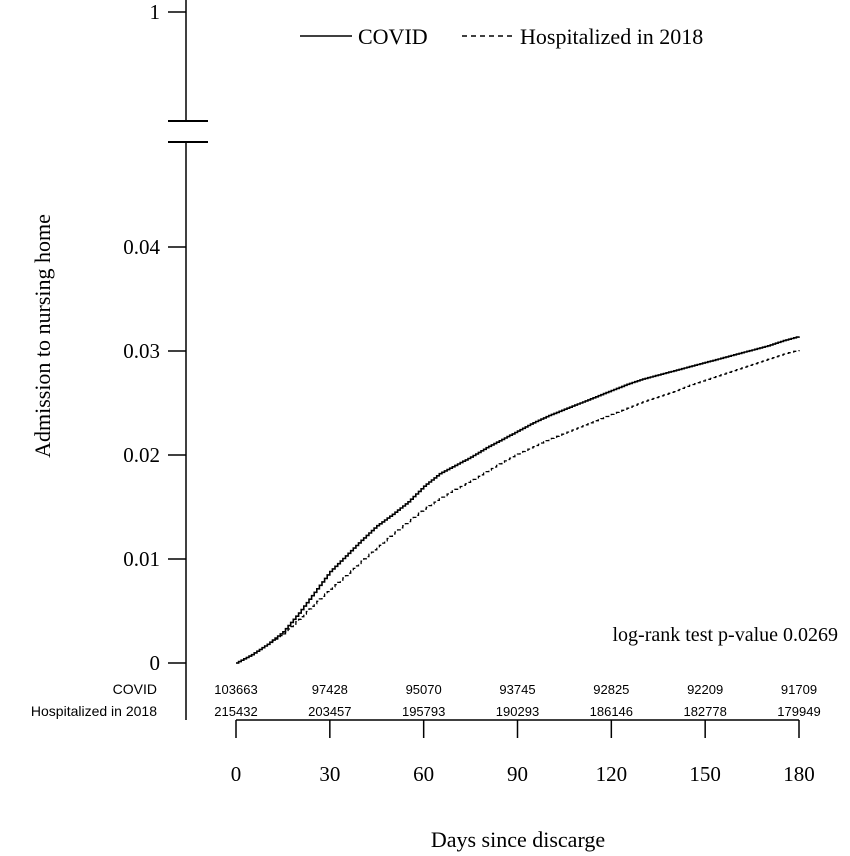  I want to click on legend: COVID Hospitalized in 2018, so click(501, 36).